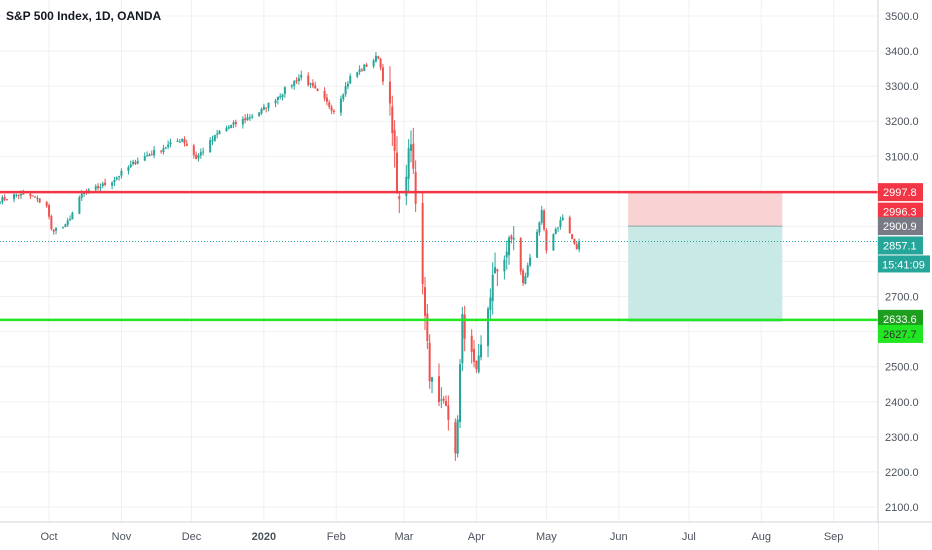  What do you see at coordinates (192, 537) in the screenshot?
I see `x-tick-label: Dec` at bounding box center [192, 537].